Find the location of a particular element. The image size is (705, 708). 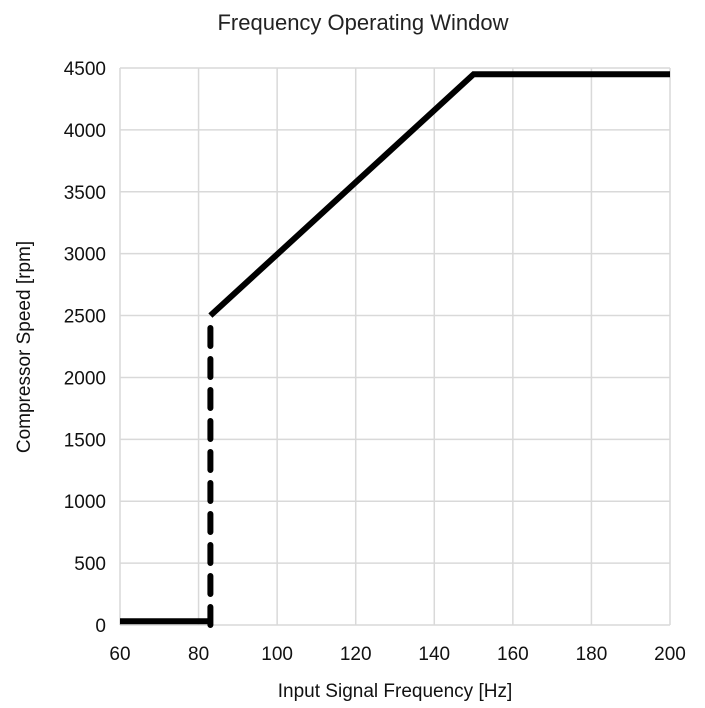

y-tick-label: 1000 is located at coordinates (85, 502).